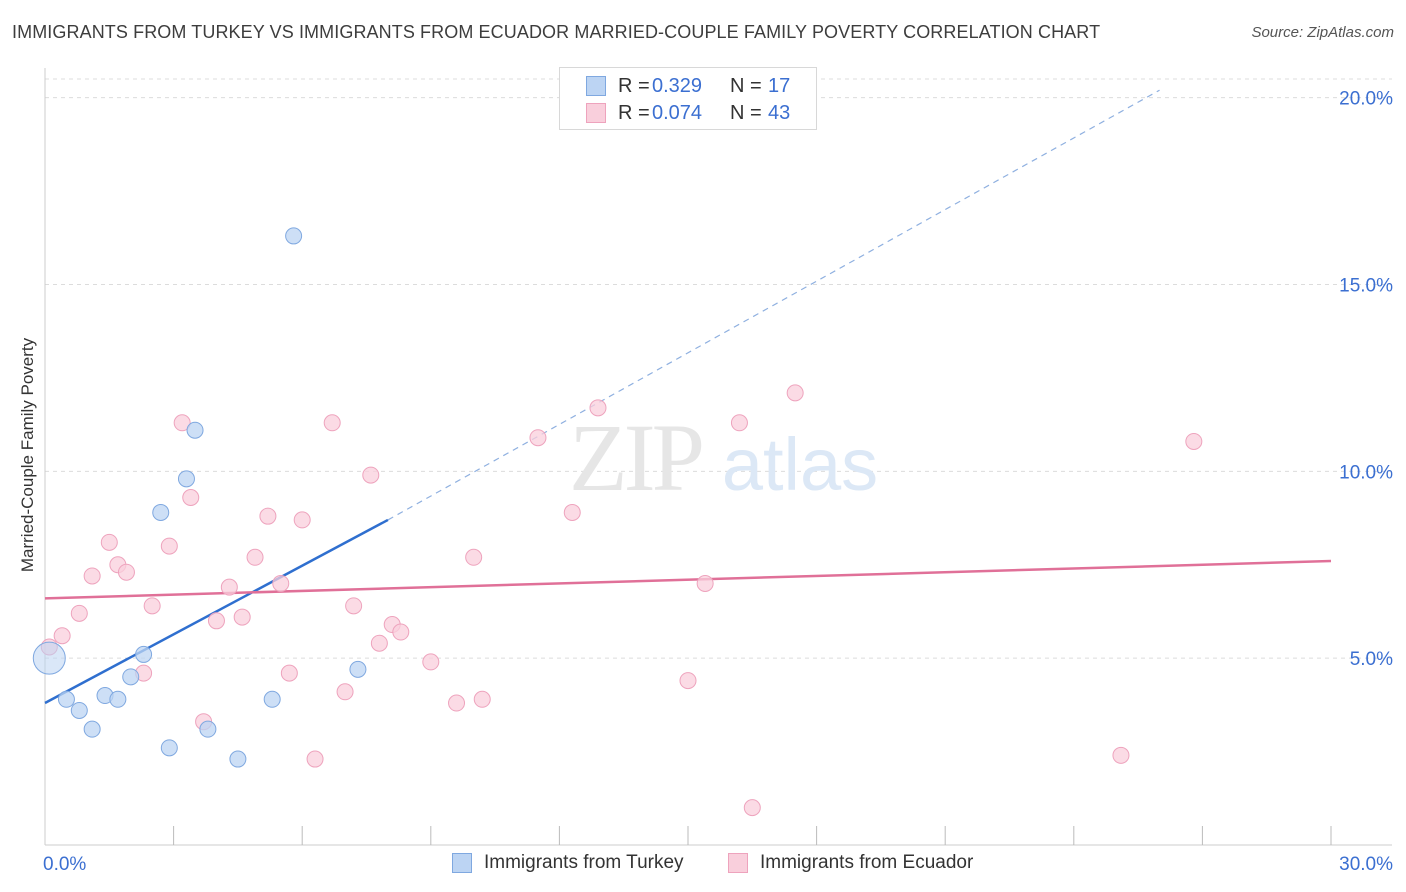 This screenshot has width=1406, height=892. Describe the element at coordinates (1366, 286) in the screenshot. I see `y-tick-label: 15.0%` at that location.